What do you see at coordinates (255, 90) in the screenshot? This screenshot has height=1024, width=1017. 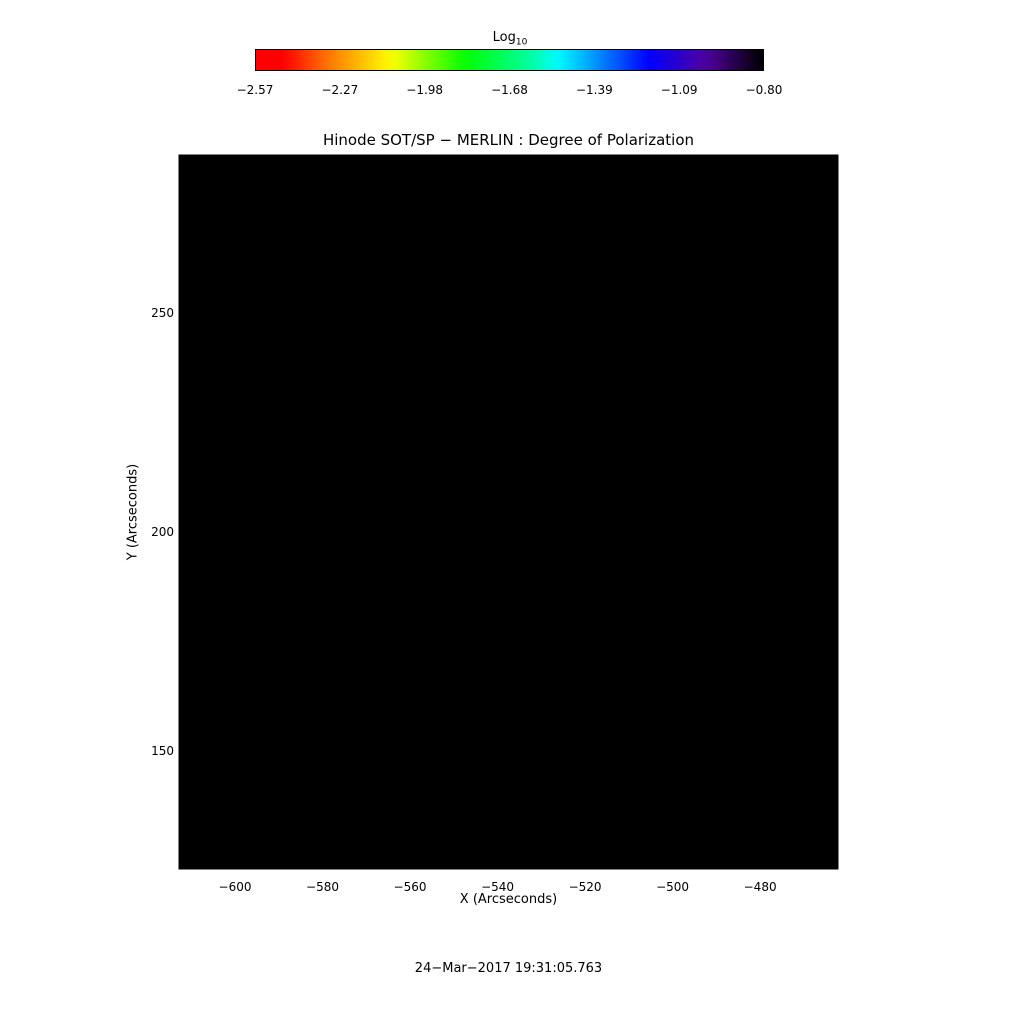 I see `colorbar-tick-label: −2.57` at bounding box center [255, 90].